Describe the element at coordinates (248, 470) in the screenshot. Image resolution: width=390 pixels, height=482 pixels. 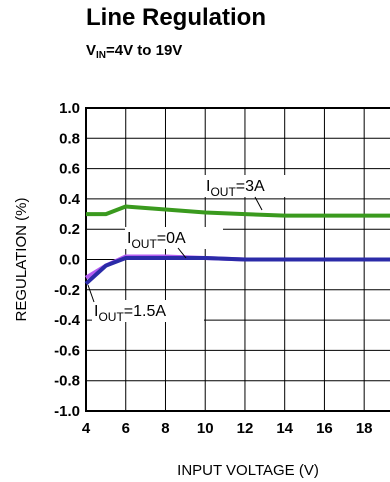
I see `x-axis-label: INPUT VOLTAGE (V)` at that location.